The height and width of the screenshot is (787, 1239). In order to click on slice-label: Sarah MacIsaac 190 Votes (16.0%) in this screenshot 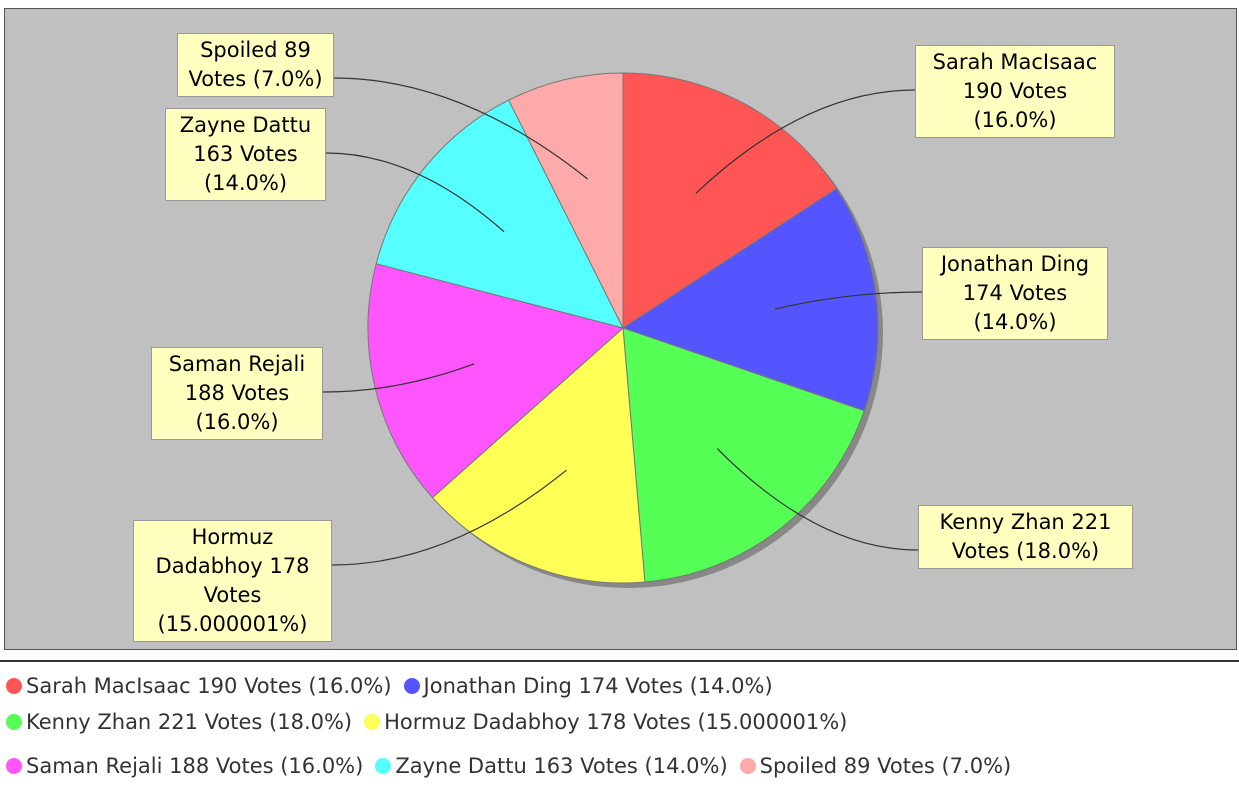, I will do `click(1015, 91)`.